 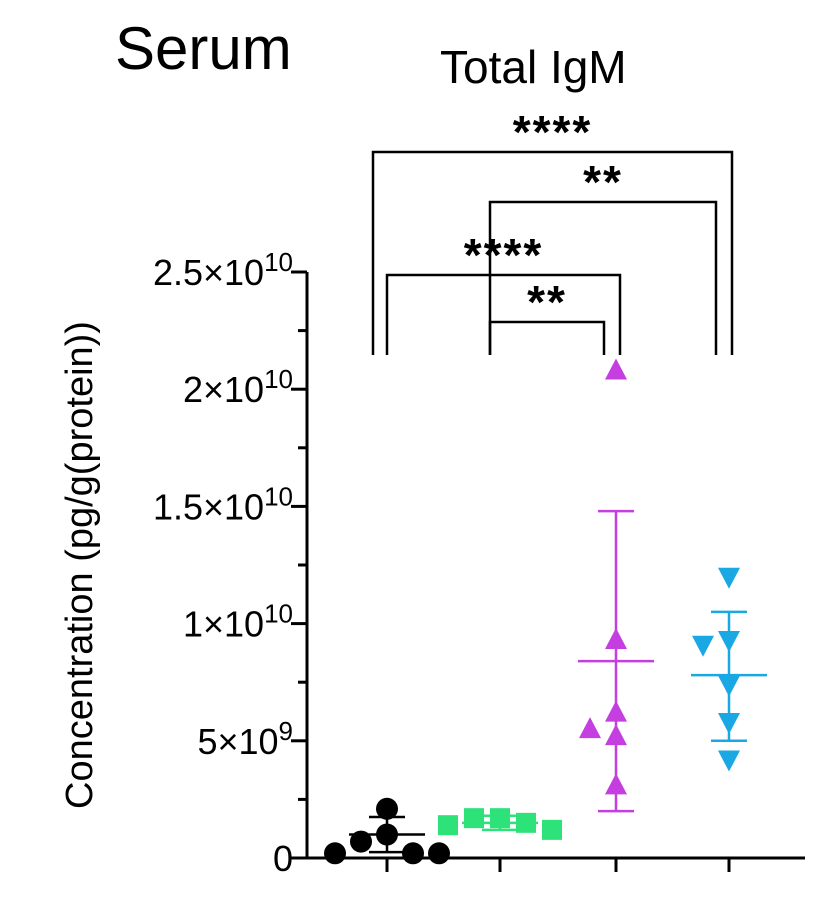 What do you see at coordinates (80, 565) in the screenshot?
I see `y-axis-label: Concentration (pg/g(protein))` at bounding box center [80, 565].